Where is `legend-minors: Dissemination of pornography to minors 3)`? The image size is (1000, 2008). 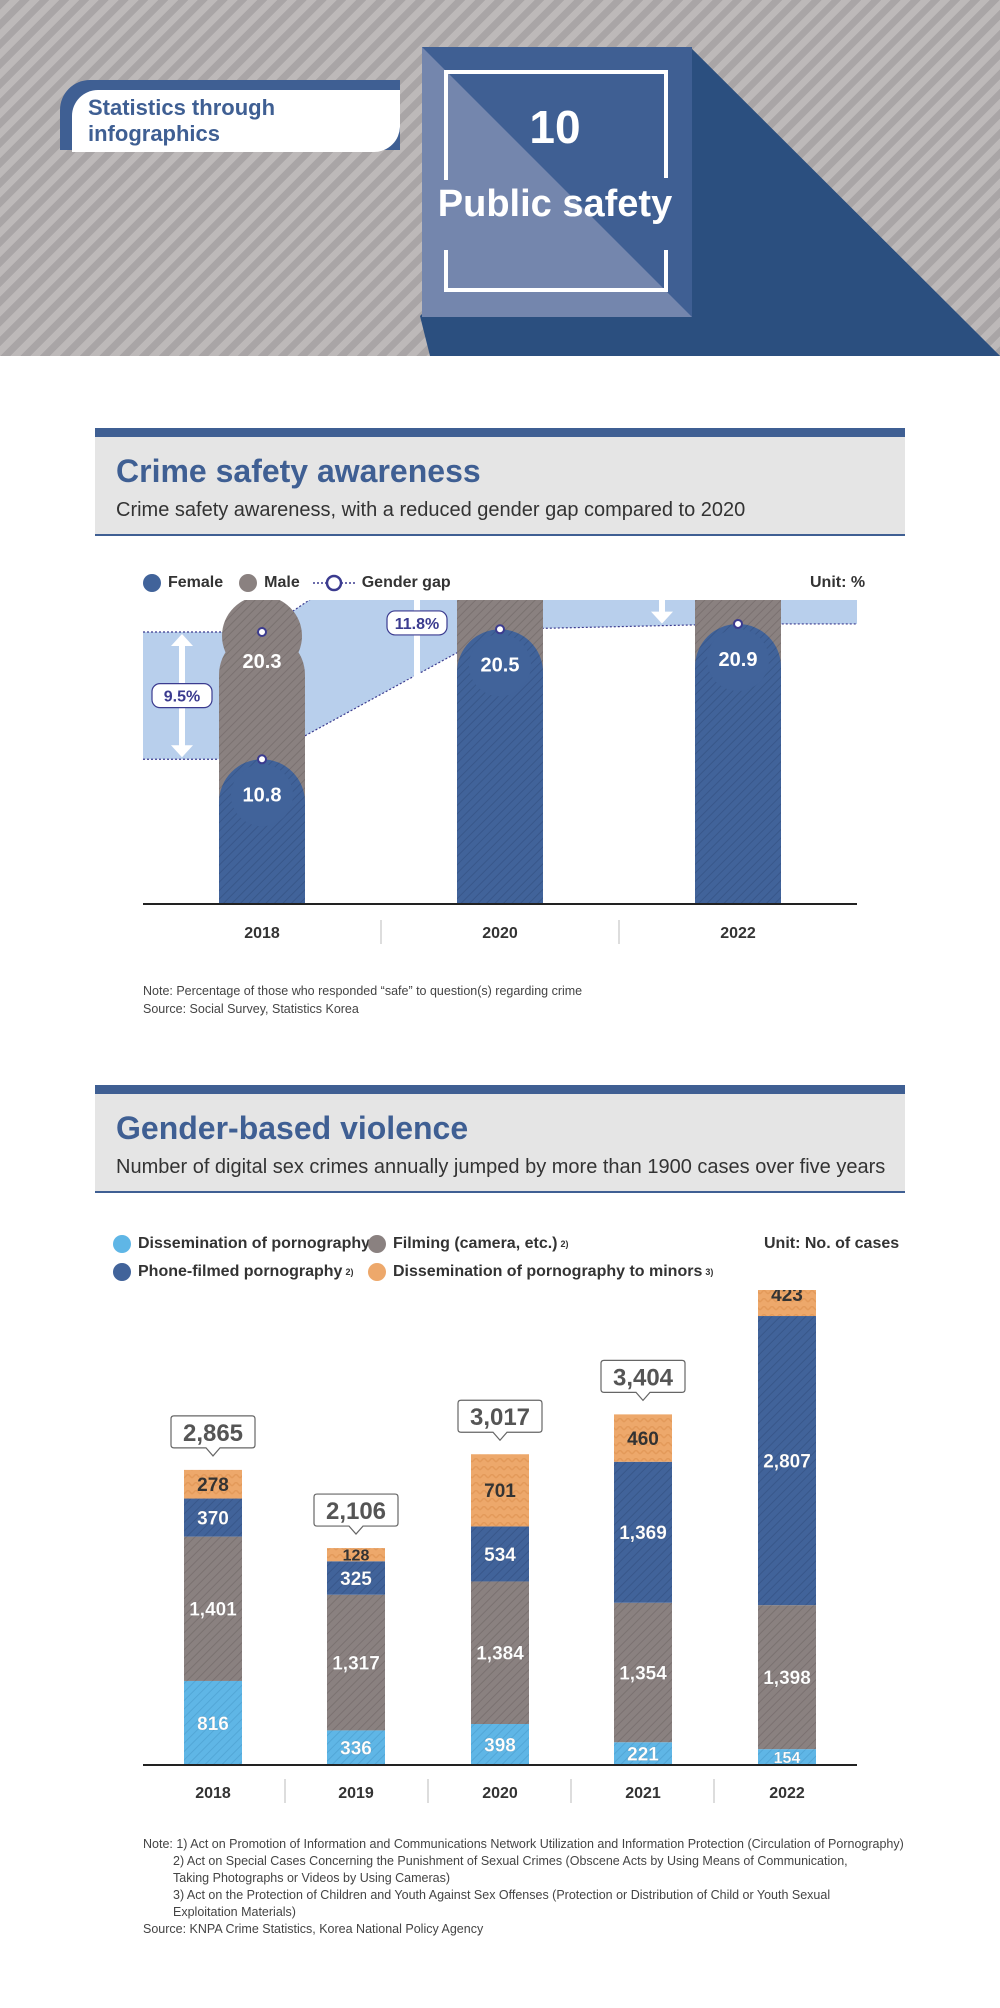
legend-minors: Dissemination of pornography to minors 3) is located at coordinates (540, 1272).